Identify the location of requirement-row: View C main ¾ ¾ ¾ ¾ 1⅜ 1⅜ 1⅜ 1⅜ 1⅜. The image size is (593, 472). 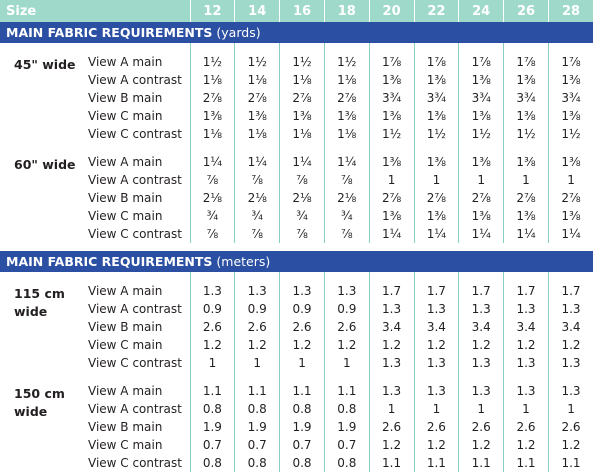
(296, 216).